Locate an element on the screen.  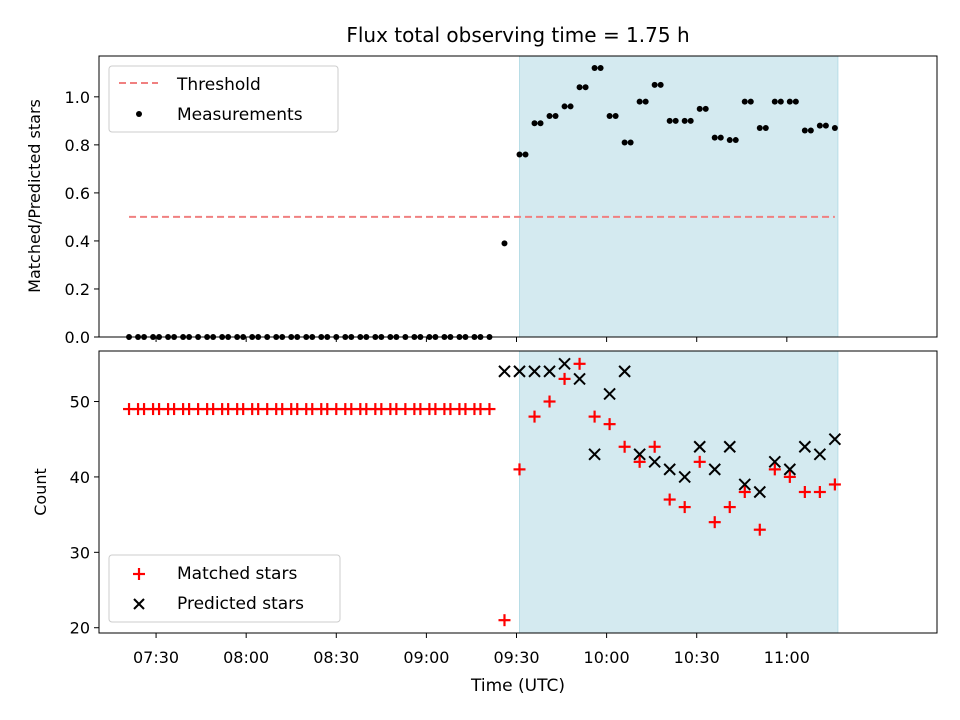
top-legend-box is located at coordinates (223, 99).